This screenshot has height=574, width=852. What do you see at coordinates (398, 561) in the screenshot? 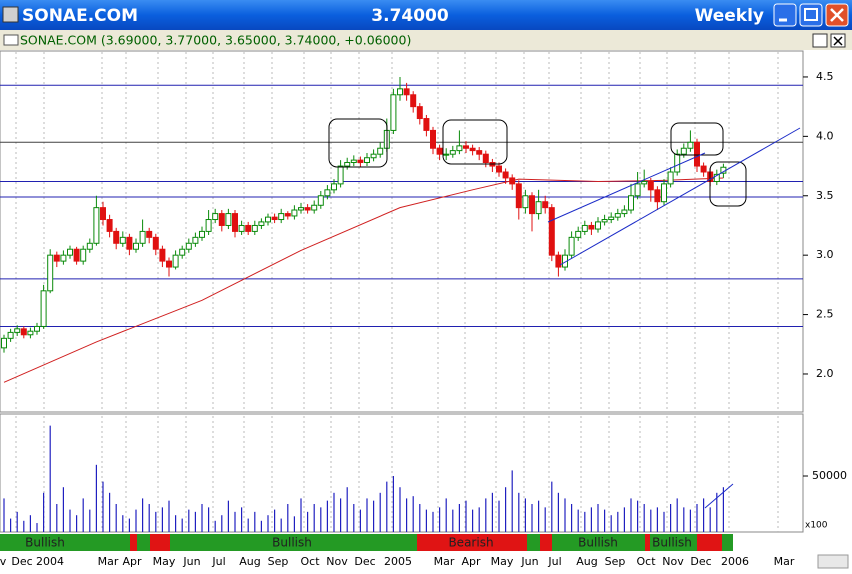
I see `x-tick-label: 2005` at bounding box center [398, 561].